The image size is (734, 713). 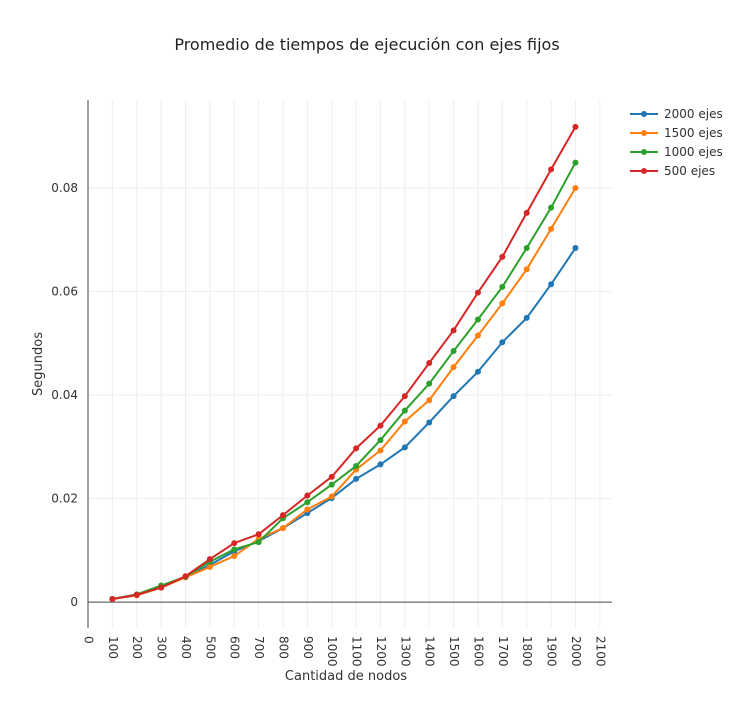 I want to click on legend-item: 1500 ejes, so click(x=676, y=133).